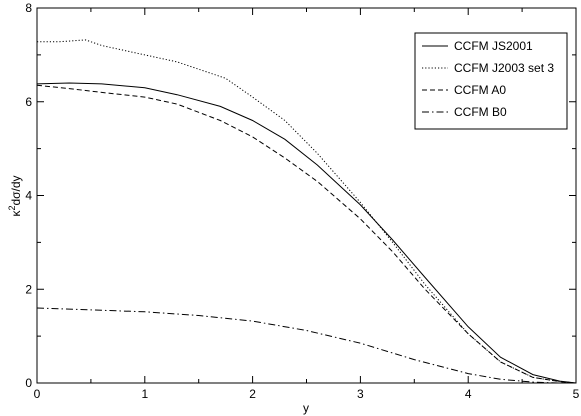  I want to click on x-tick-label: 0, so click(37, 394).